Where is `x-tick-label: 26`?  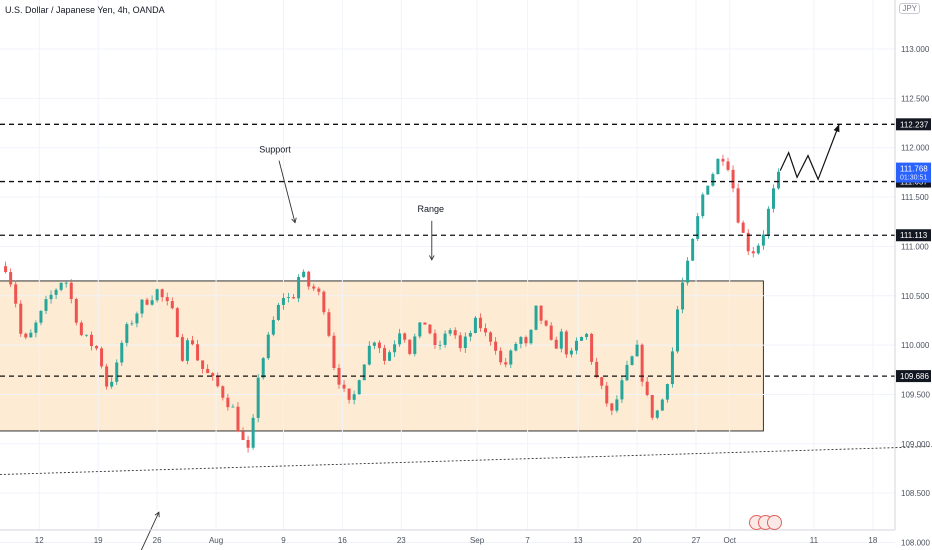
x-tick-label: 26 is located at coordinates (157, 540).